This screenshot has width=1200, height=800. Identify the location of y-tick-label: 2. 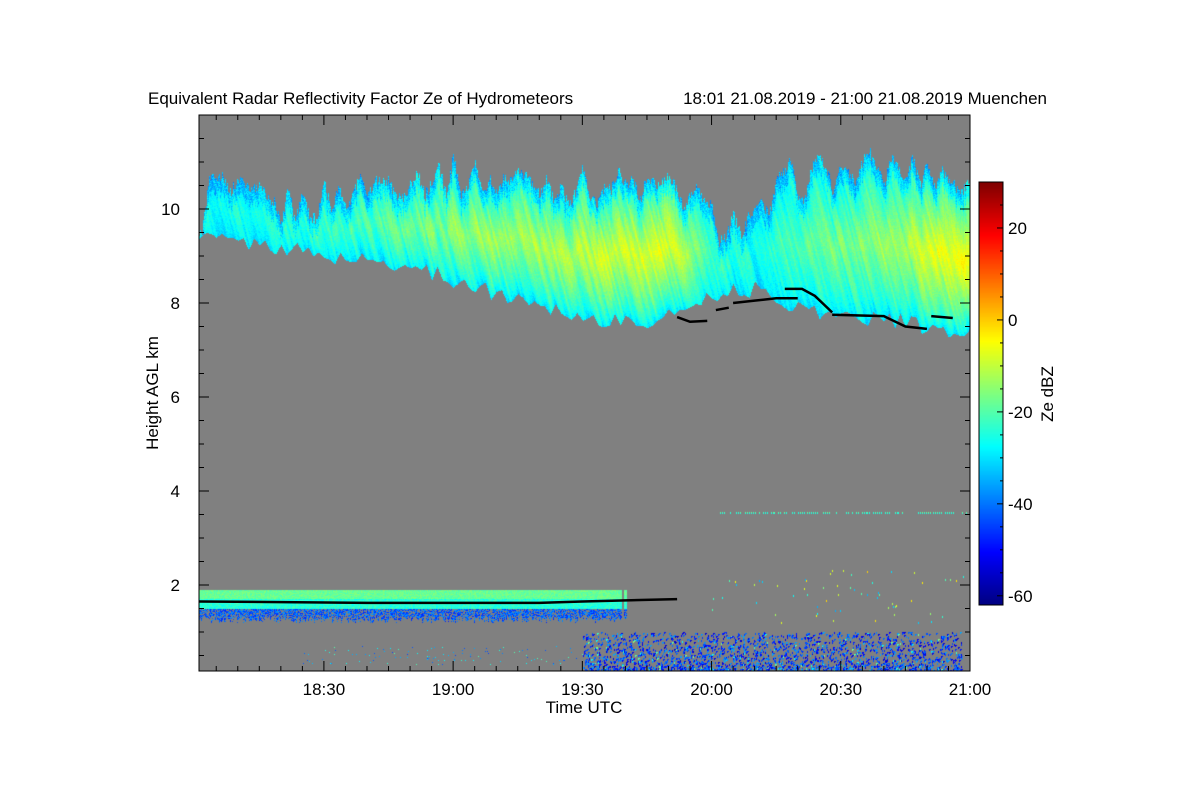
(175, 585).